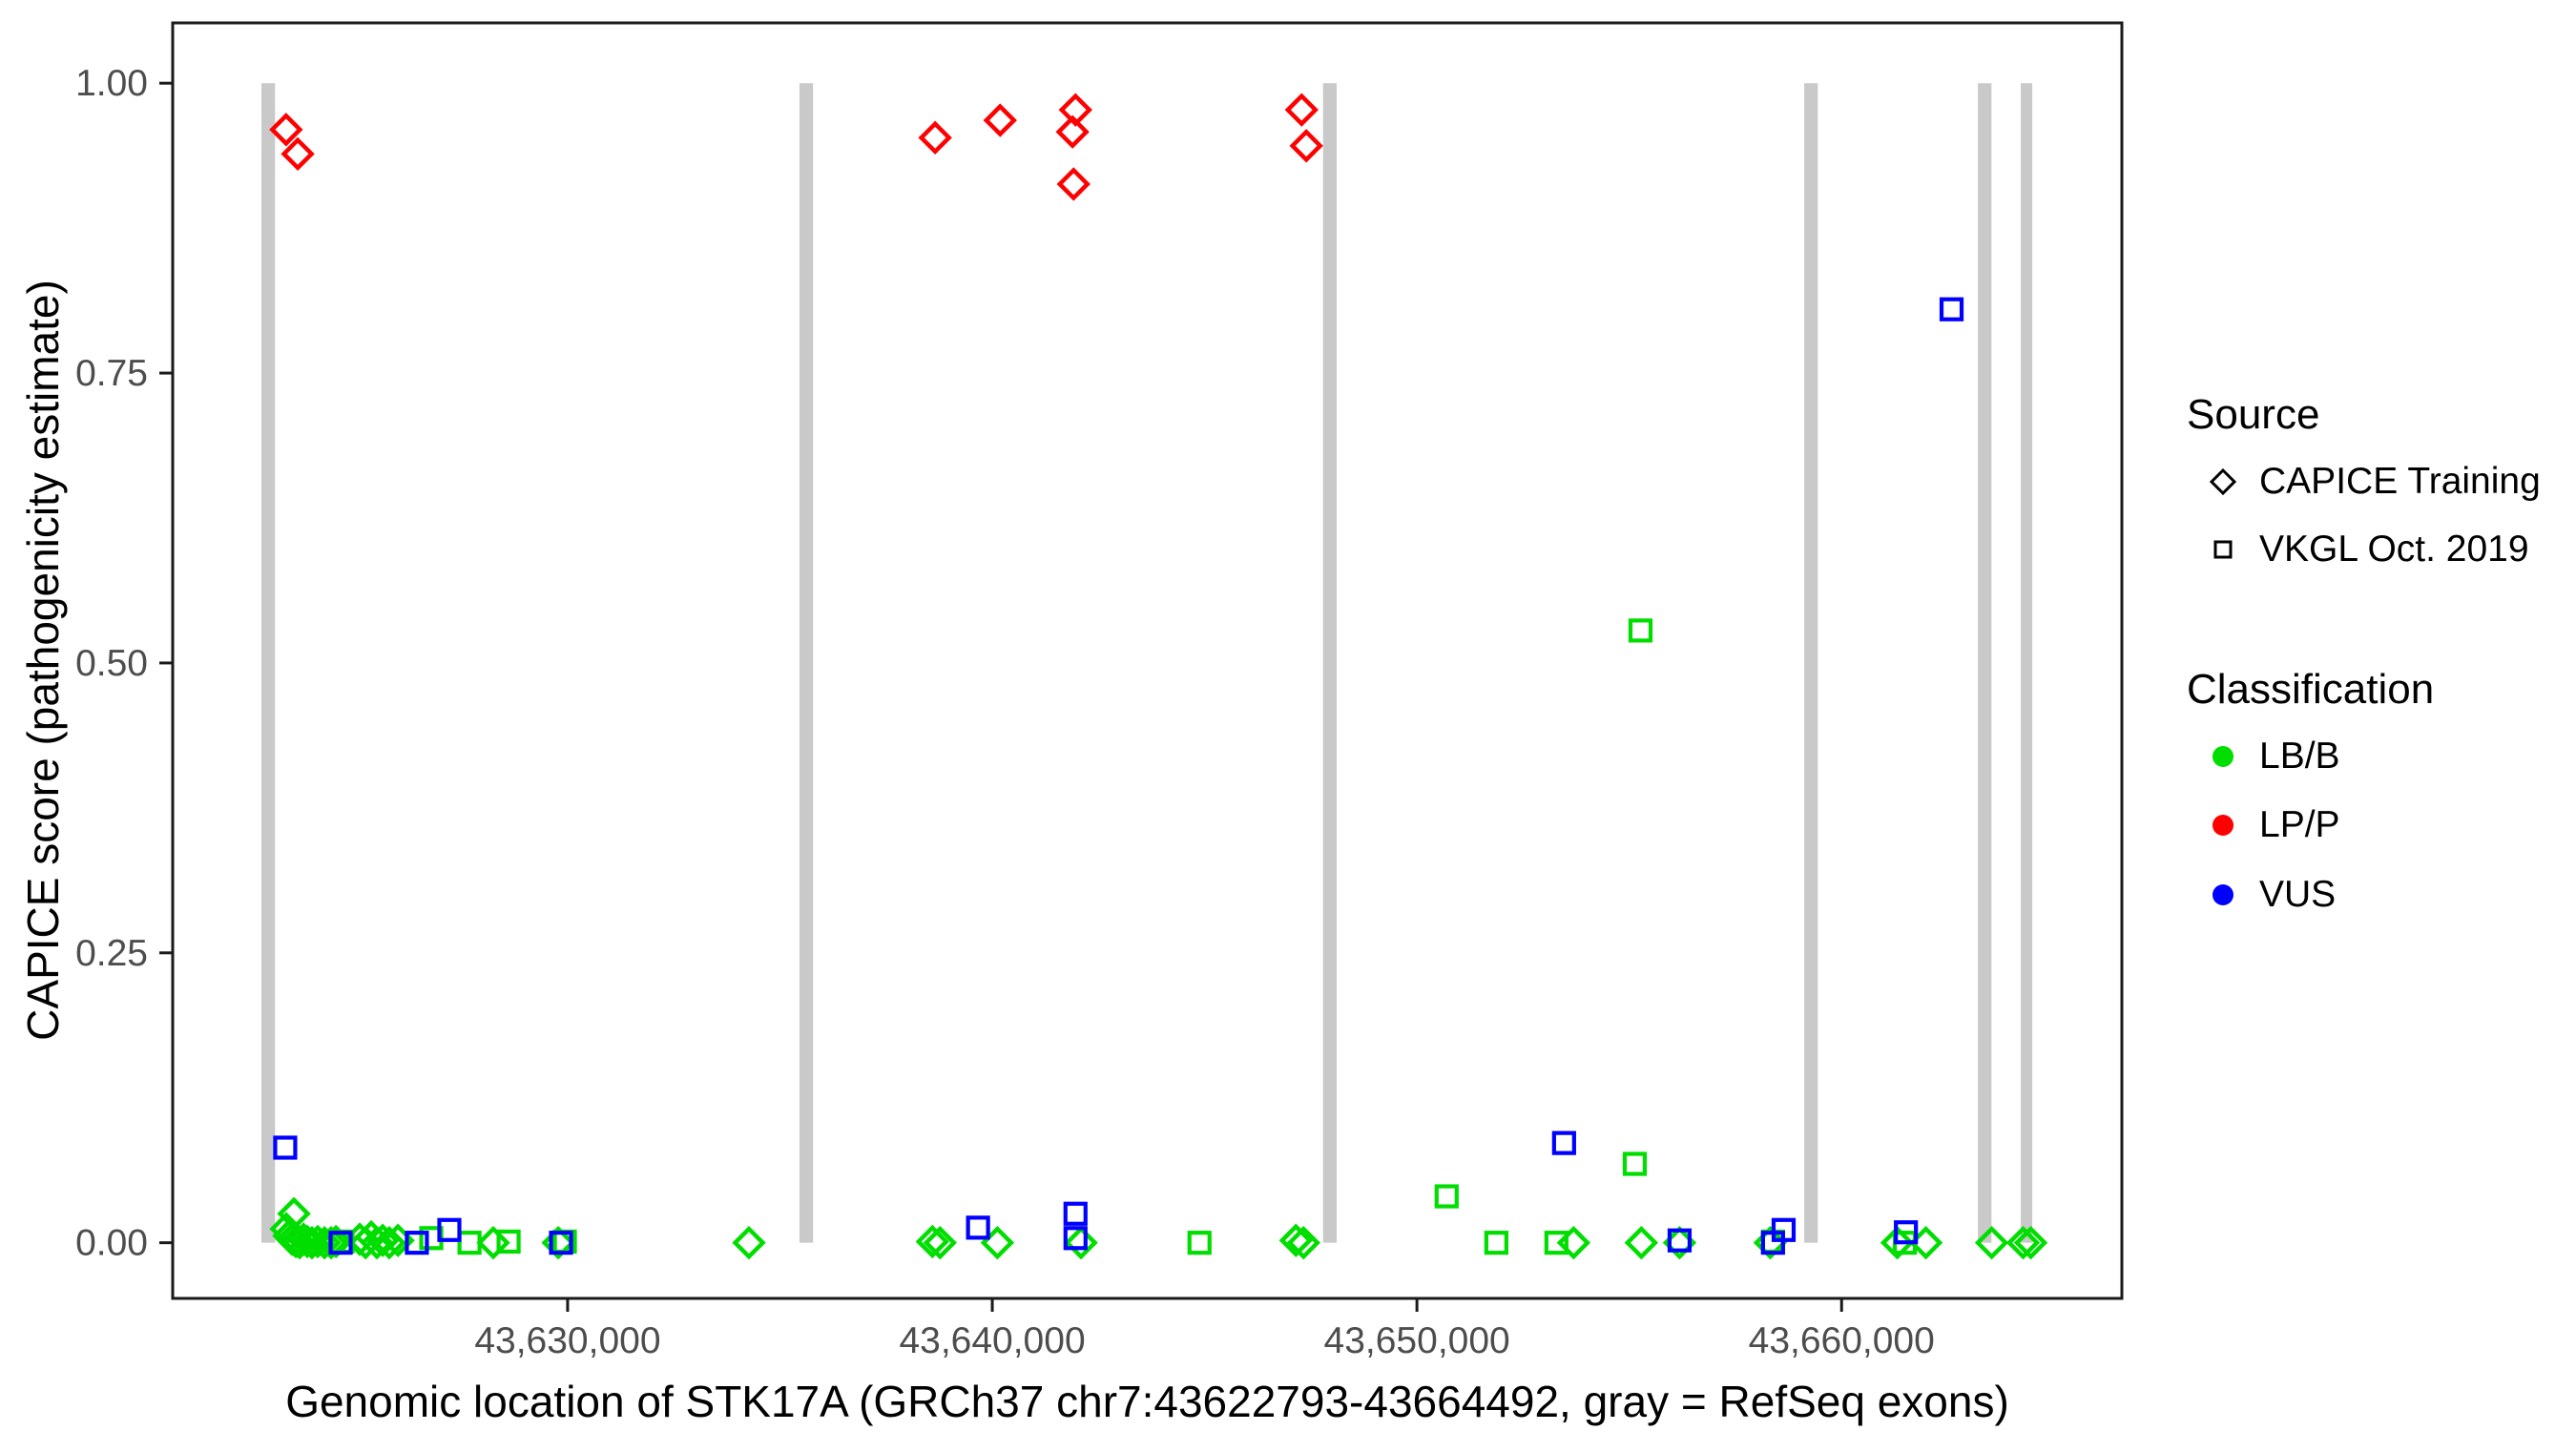 The width and height of the screenshot is (2576, 1431). Describe the element at coordinates (1842, 1340) in the screenshot. I see `x-tick-label: 43,660,000` at that location.